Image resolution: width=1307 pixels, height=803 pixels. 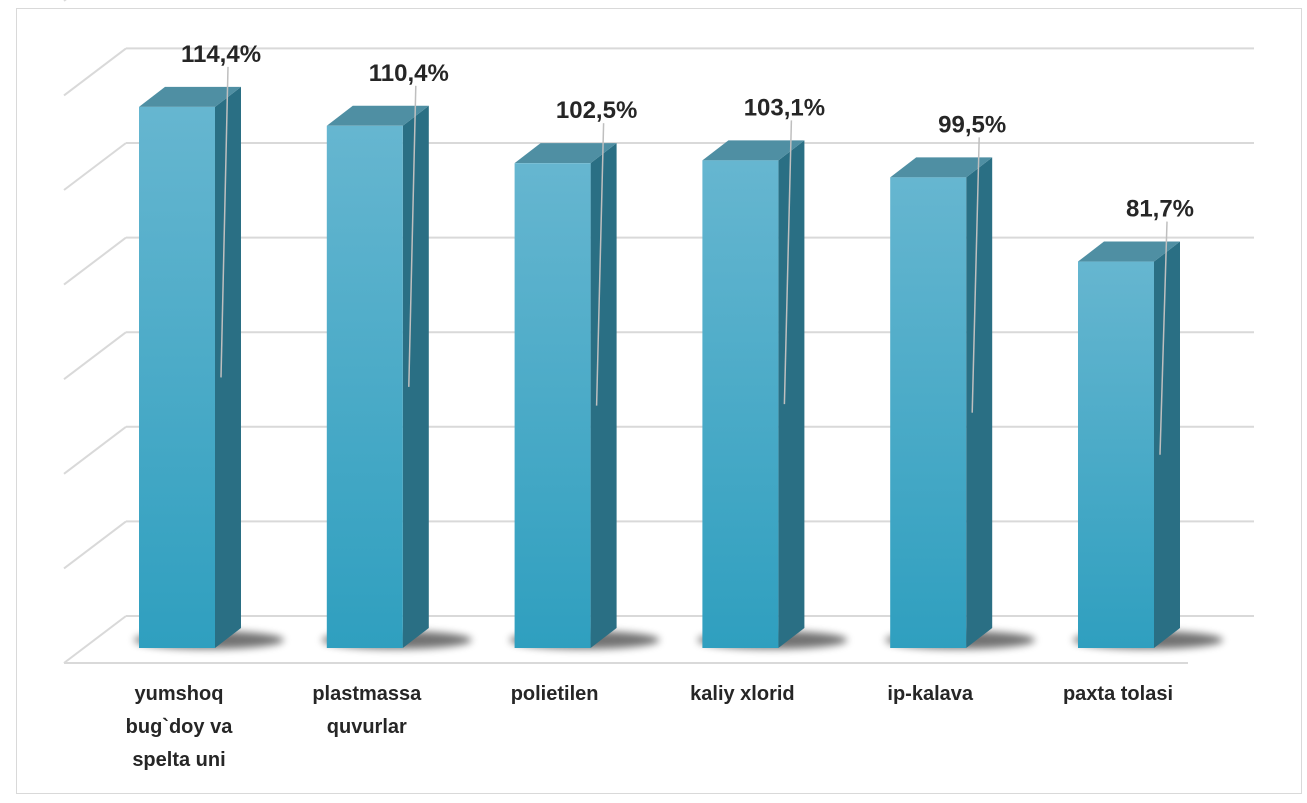 I want to click on bar-group: 114,4% yumshoq bug`doy va spelta uni, so click(x=205, y=406).